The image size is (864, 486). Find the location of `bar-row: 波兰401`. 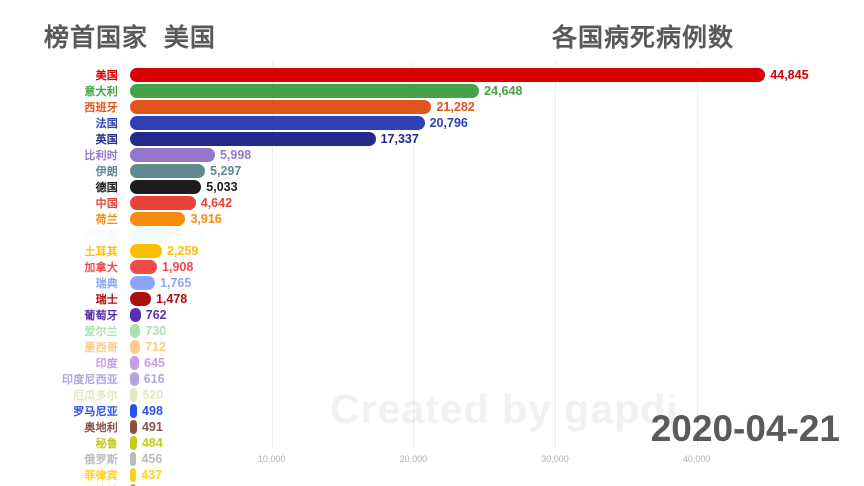

bar-row: 波兰401 is located at coordinates (432, 485).